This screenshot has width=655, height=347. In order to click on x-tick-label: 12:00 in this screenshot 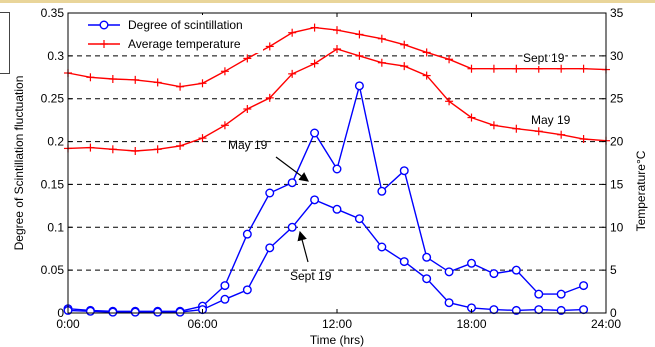, I will do `click(337, 324)`.